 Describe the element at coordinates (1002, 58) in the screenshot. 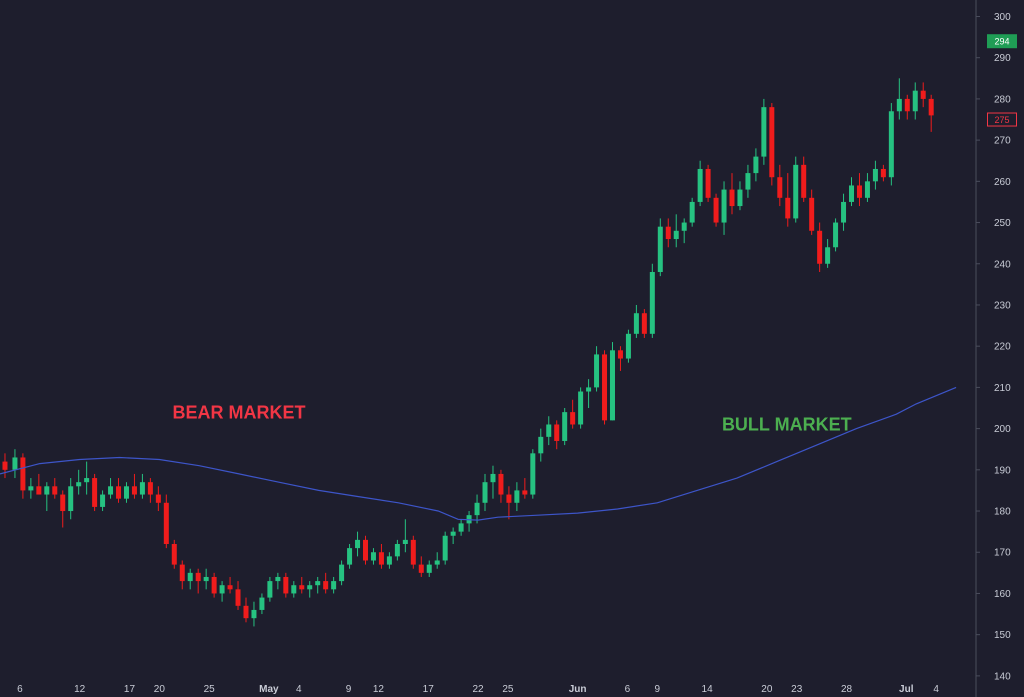

I see `price-tick-label: 290` at that location.